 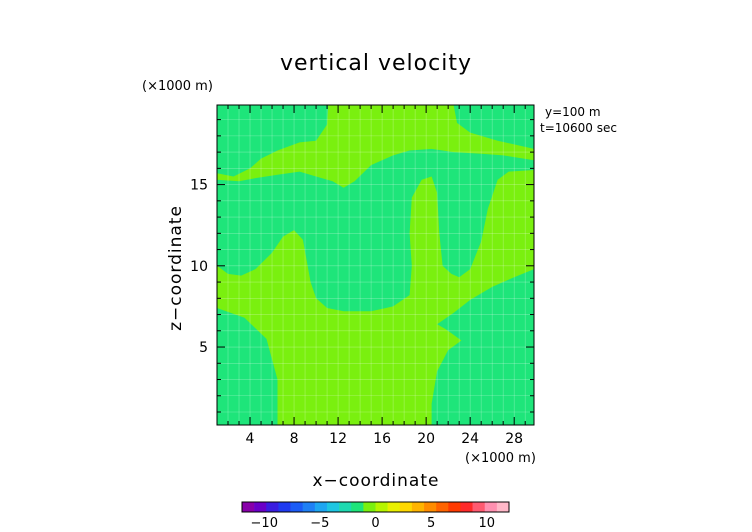 I want to click on x-axis-label: x−coordinate, so click(x=376, y=481).